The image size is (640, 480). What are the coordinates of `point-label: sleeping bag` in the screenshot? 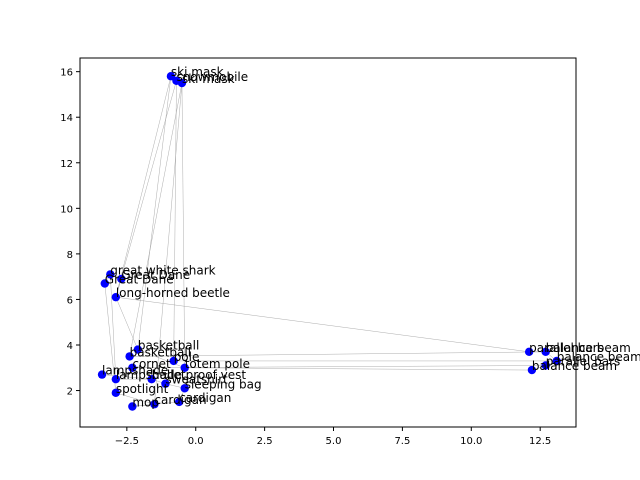 It's located at (223, 384).